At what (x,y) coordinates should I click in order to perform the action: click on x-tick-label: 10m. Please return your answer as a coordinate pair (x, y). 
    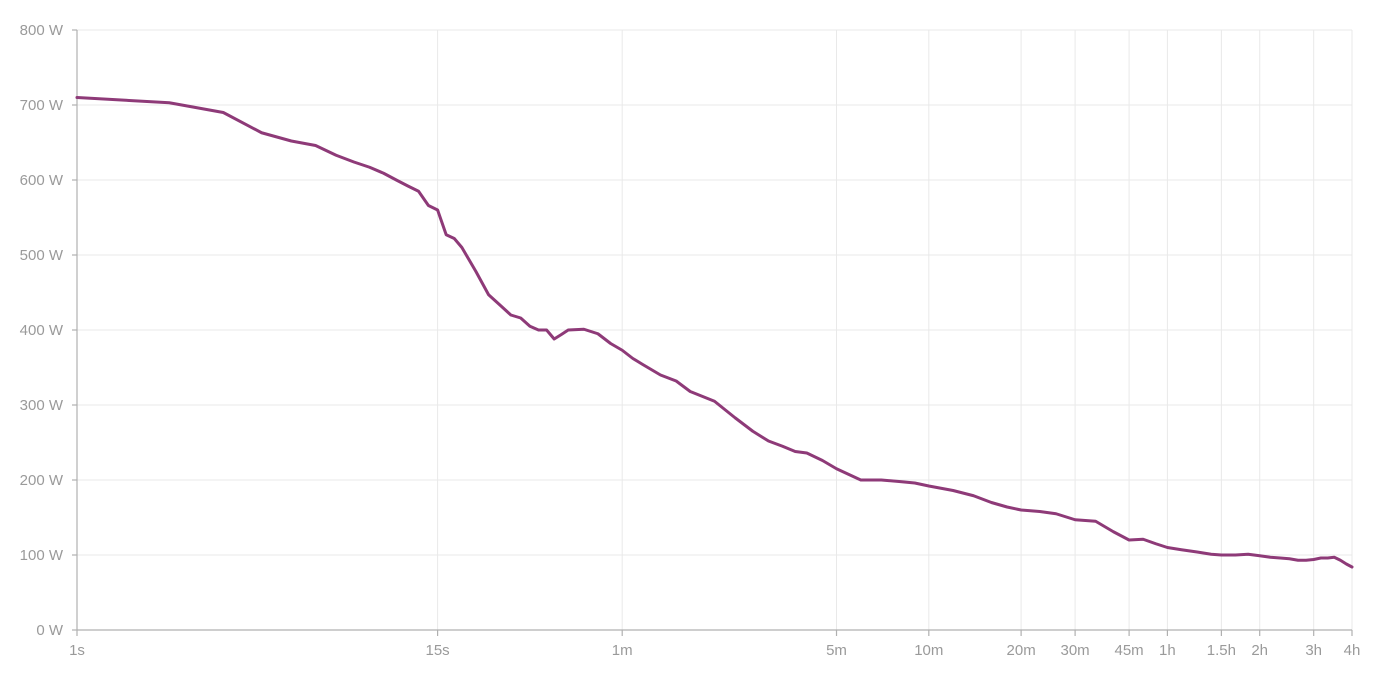
    Looking at the image, I should click on (928, 650).